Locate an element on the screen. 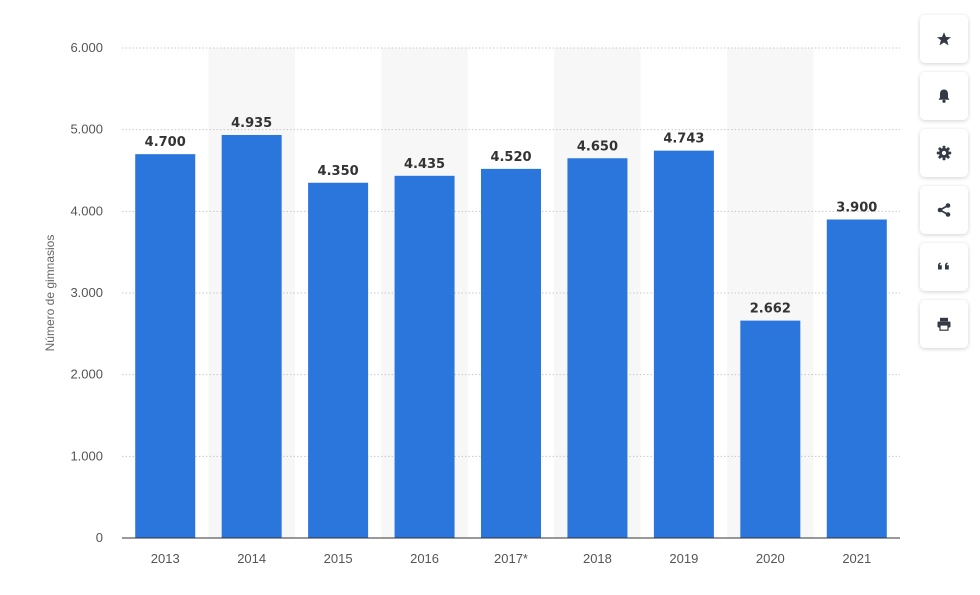 The width and height of the screenshot is (980, 595). x-tick-label: 2017* is located at coordinates (511, 558).